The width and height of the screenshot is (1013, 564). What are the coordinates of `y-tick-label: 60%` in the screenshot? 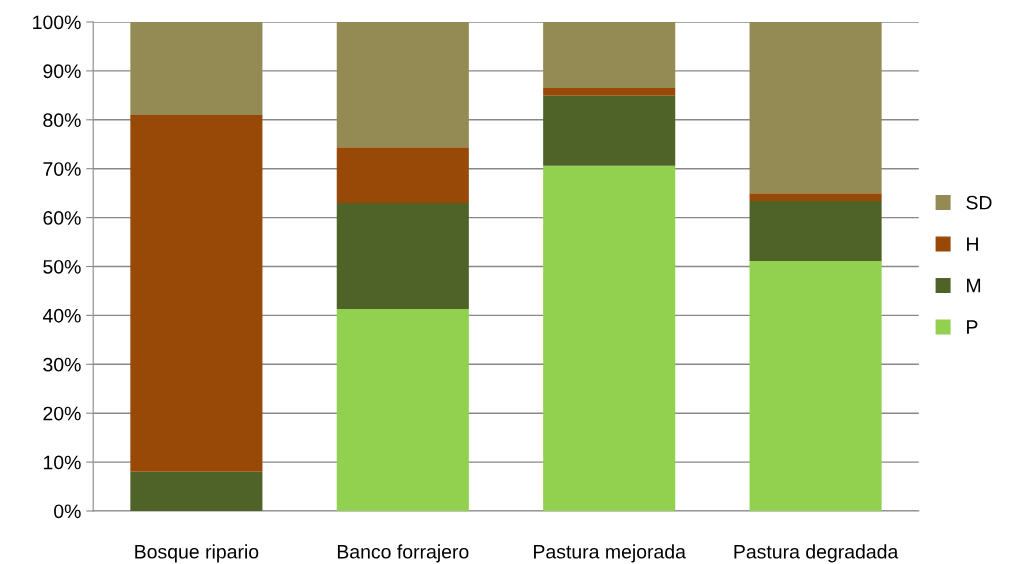 It's located at (62, 218).